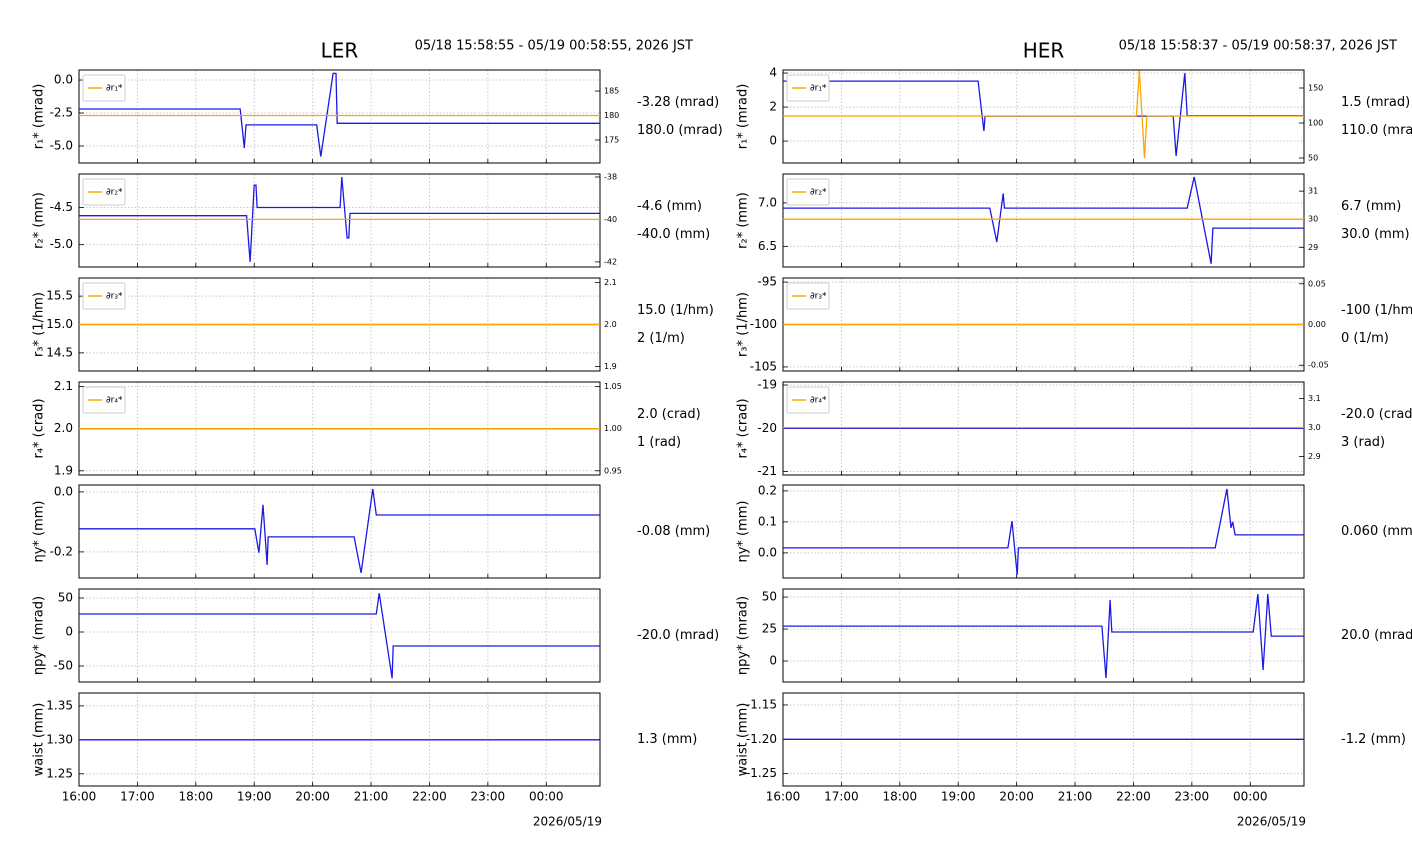  I want to click on y-tick-label: 1.9, so click(63, 470).